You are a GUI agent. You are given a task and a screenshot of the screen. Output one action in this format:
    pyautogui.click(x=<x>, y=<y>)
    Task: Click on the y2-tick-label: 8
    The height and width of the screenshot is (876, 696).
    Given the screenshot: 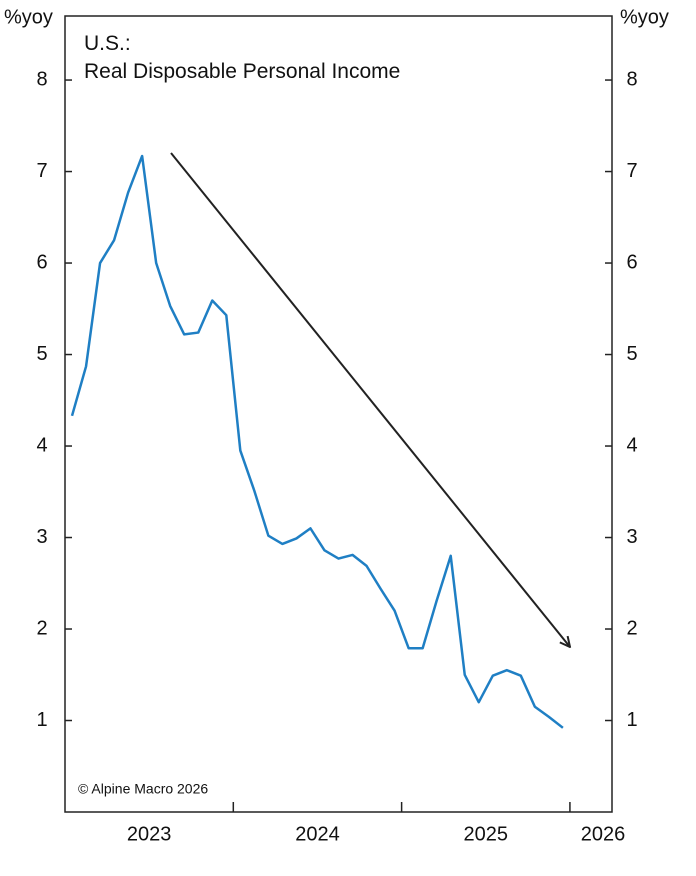 What is the action you would take?
    pyautogui.click(x=631, y=79)
    